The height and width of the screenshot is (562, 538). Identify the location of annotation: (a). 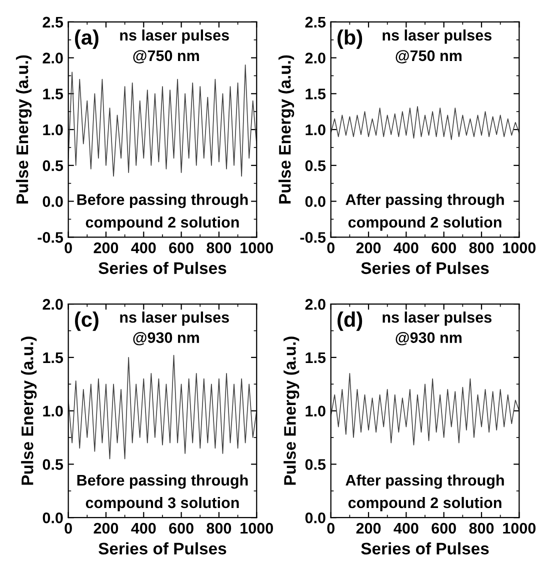
(86, 39).